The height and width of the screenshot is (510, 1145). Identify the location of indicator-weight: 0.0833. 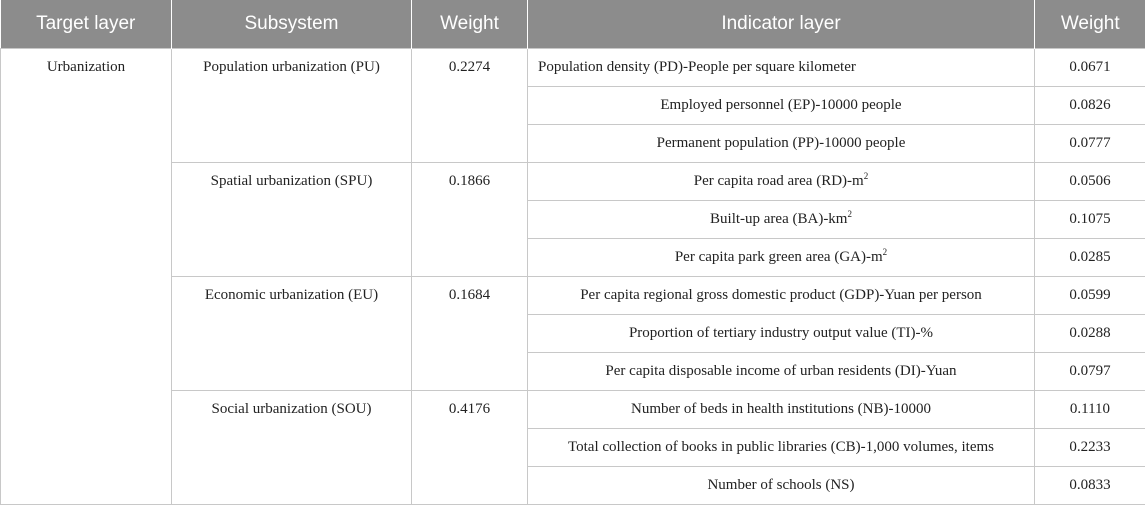
(1089, 485).